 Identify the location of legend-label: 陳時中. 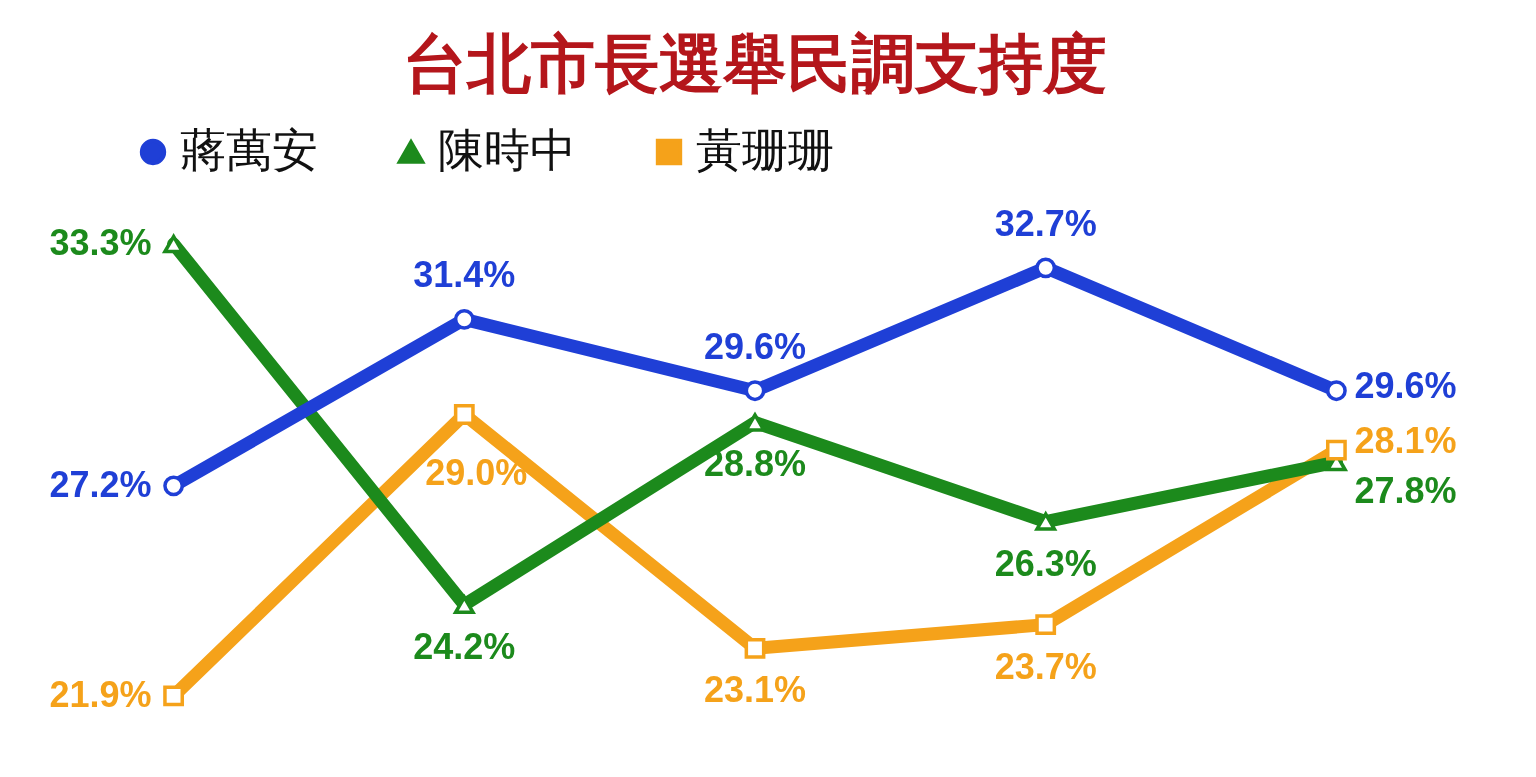
(507, 150).